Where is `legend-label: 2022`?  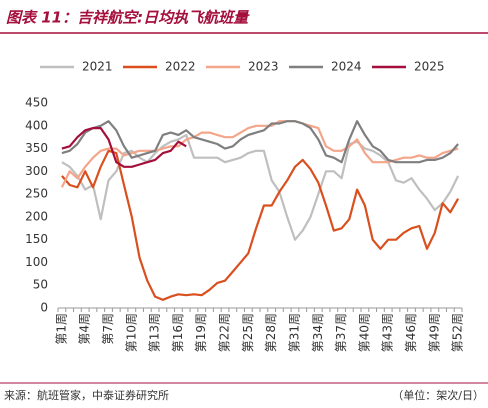
legend-label: 2022 is located at coordinates (180, 67).